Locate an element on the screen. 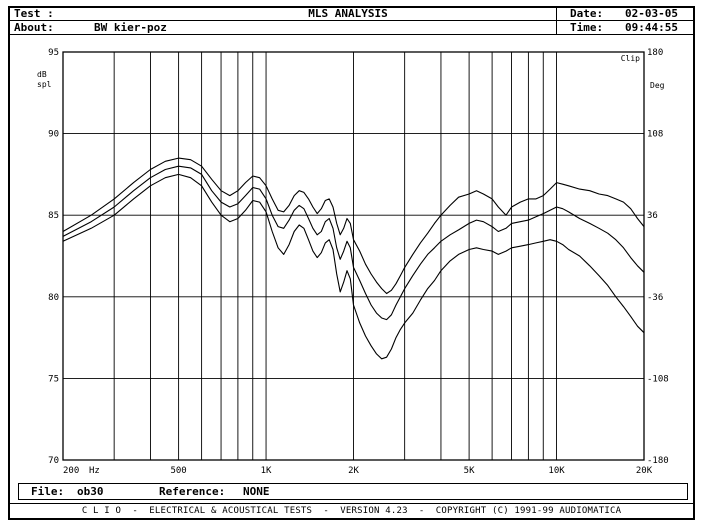 The width and height of the screenshot is (705, 527). date-value: 02-03-05 is located at coordinates (651, 13).